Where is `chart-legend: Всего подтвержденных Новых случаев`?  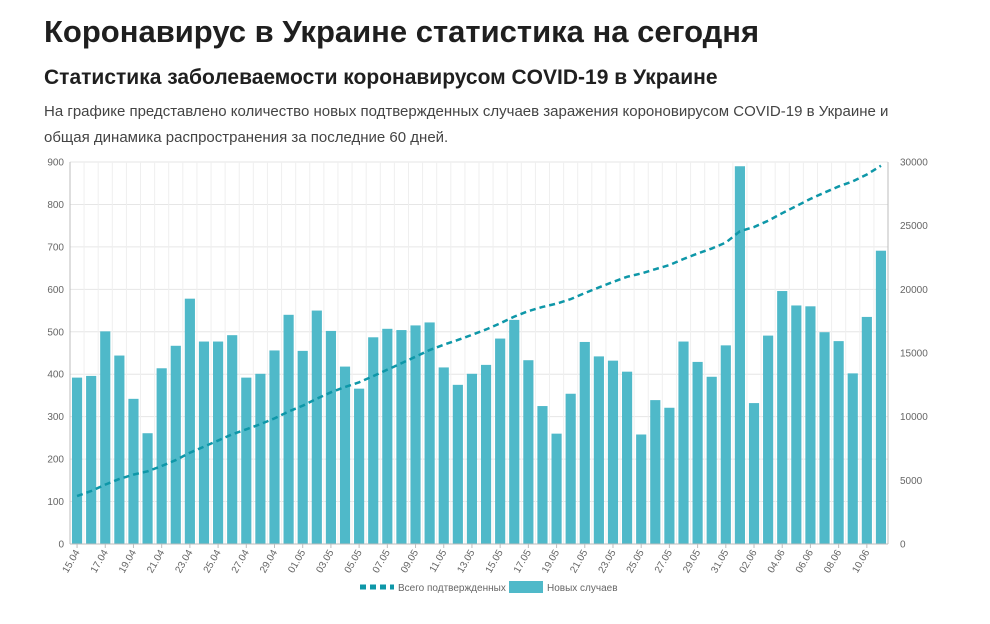
chart-legend: Всего подтвержденных Новых случаев is located at coordinates (489, 587).